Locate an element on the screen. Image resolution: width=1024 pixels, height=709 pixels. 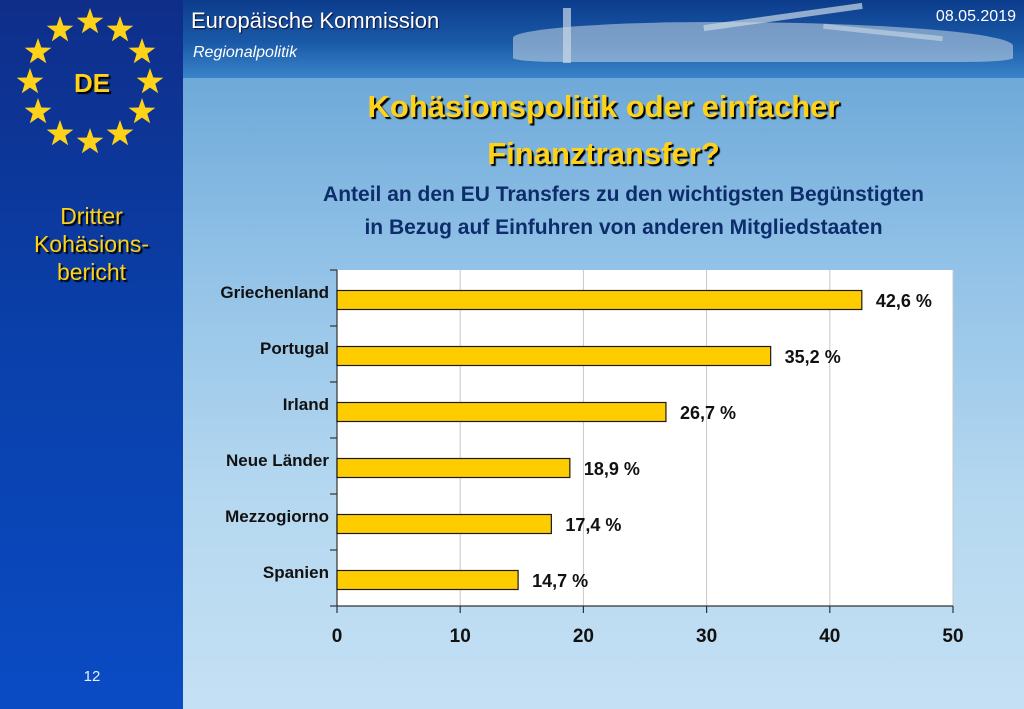
category-label: Portugal is located at coordinates (294, 348).